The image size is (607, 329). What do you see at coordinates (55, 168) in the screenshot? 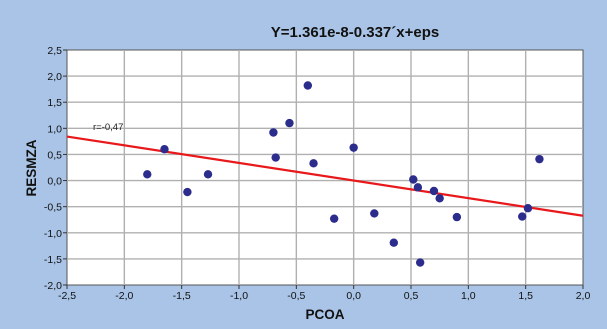
I see `y-axis-ticks: -2,0 -1,5 -1,0 -0,5 0,0 0,5 1,0 1,5 2,0 2,5` at bounding box center [55, 168].